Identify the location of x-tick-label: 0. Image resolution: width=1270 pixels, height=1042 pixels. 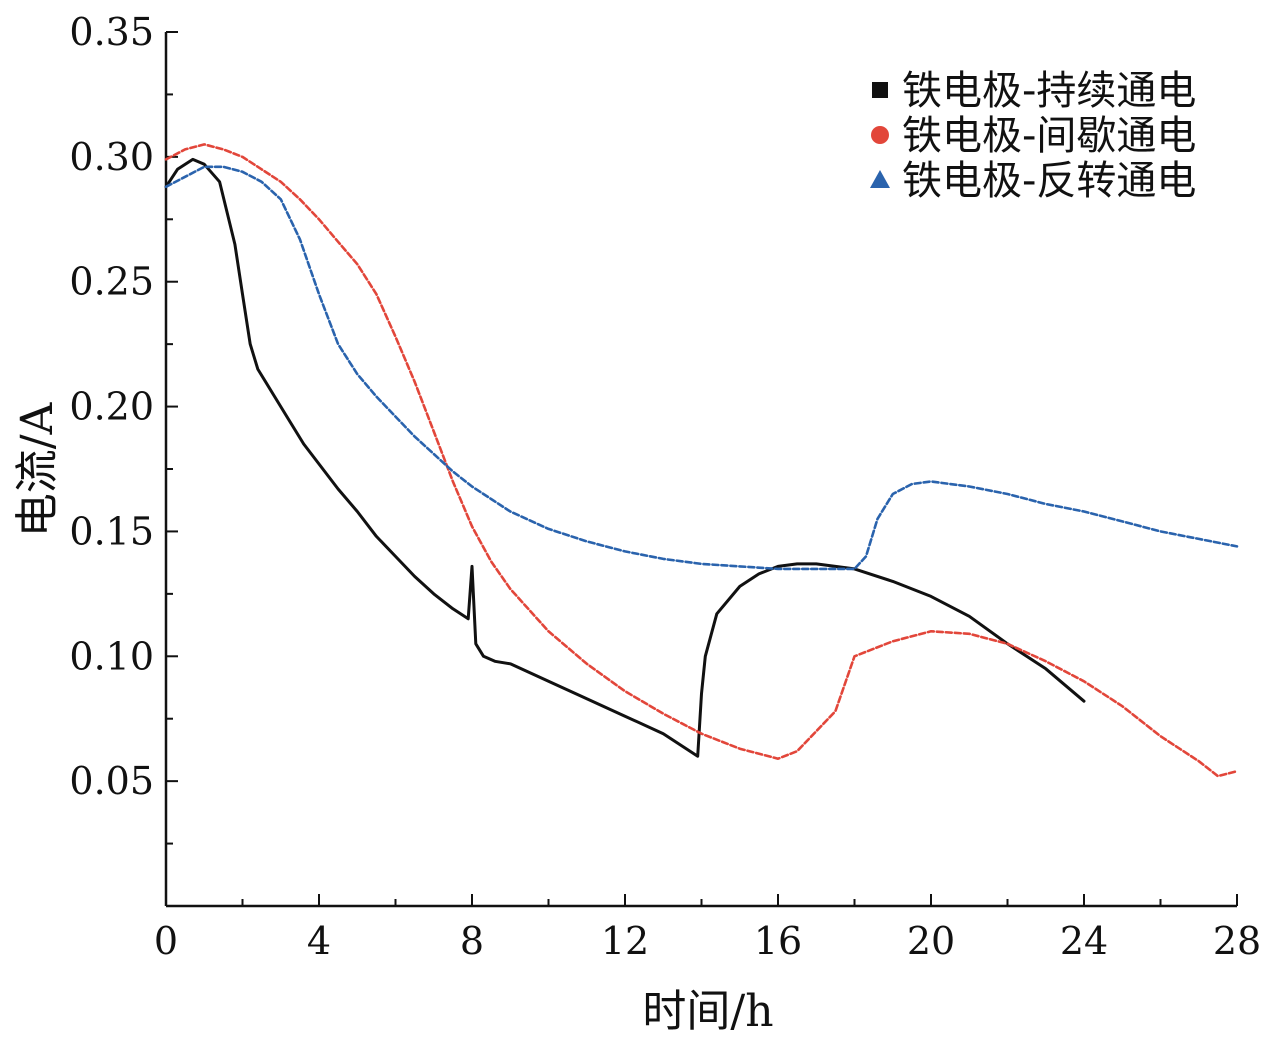
(166, 941).